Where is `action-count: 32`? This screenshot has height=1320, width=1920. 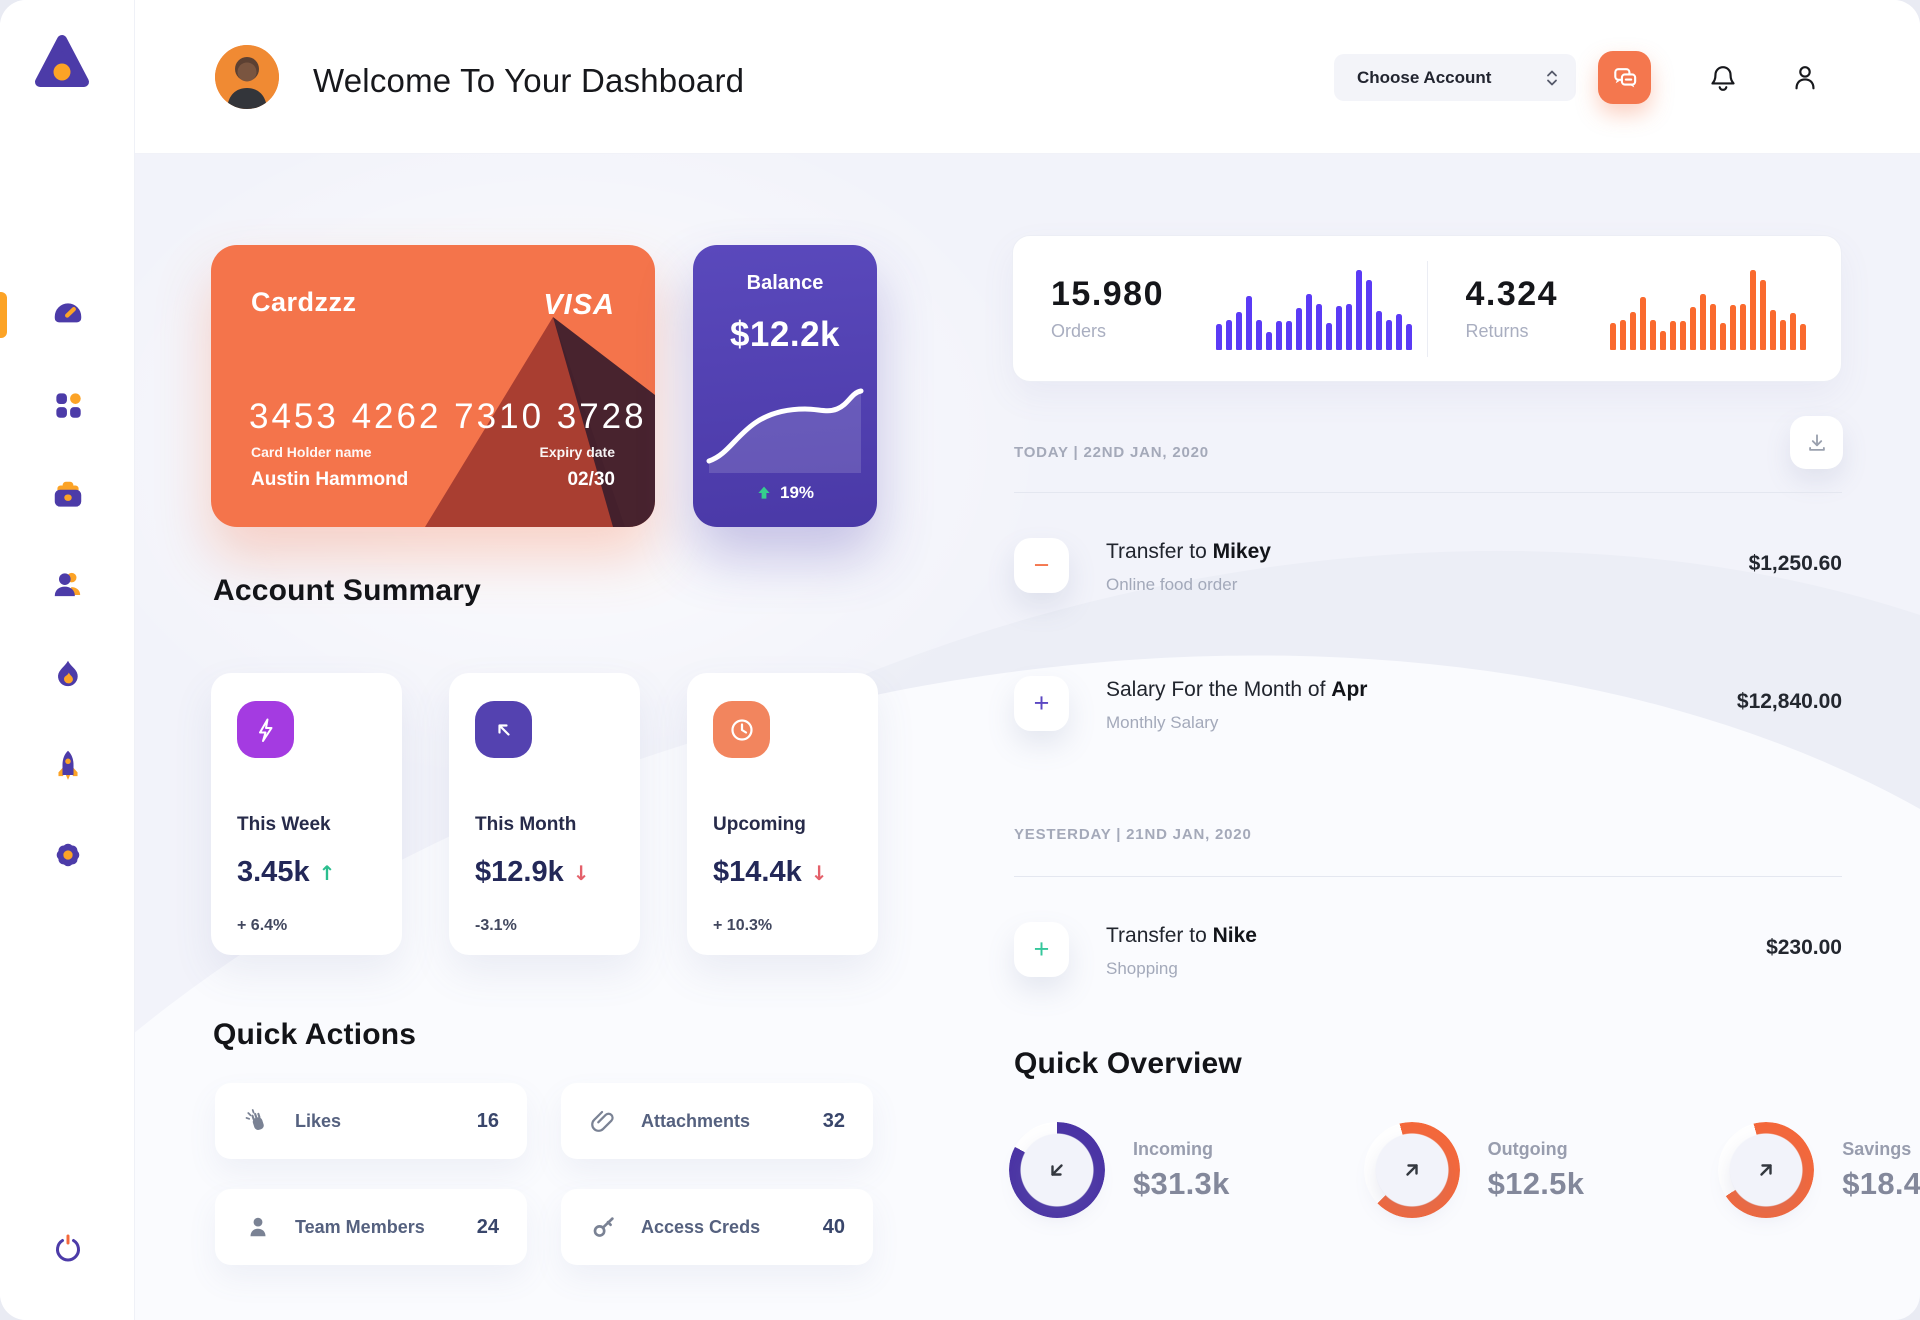
action-count: 32 is located at coordinates (833, 1120).